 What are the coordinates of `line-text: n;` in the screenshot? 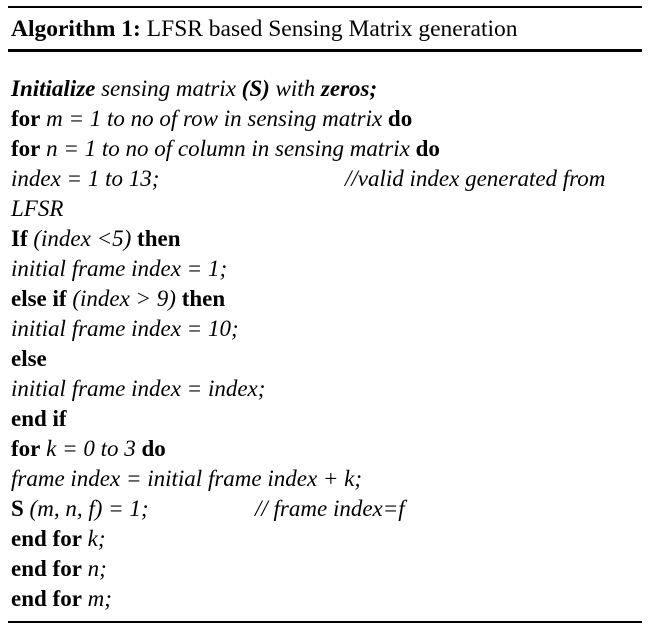 It's located at (94, 568).